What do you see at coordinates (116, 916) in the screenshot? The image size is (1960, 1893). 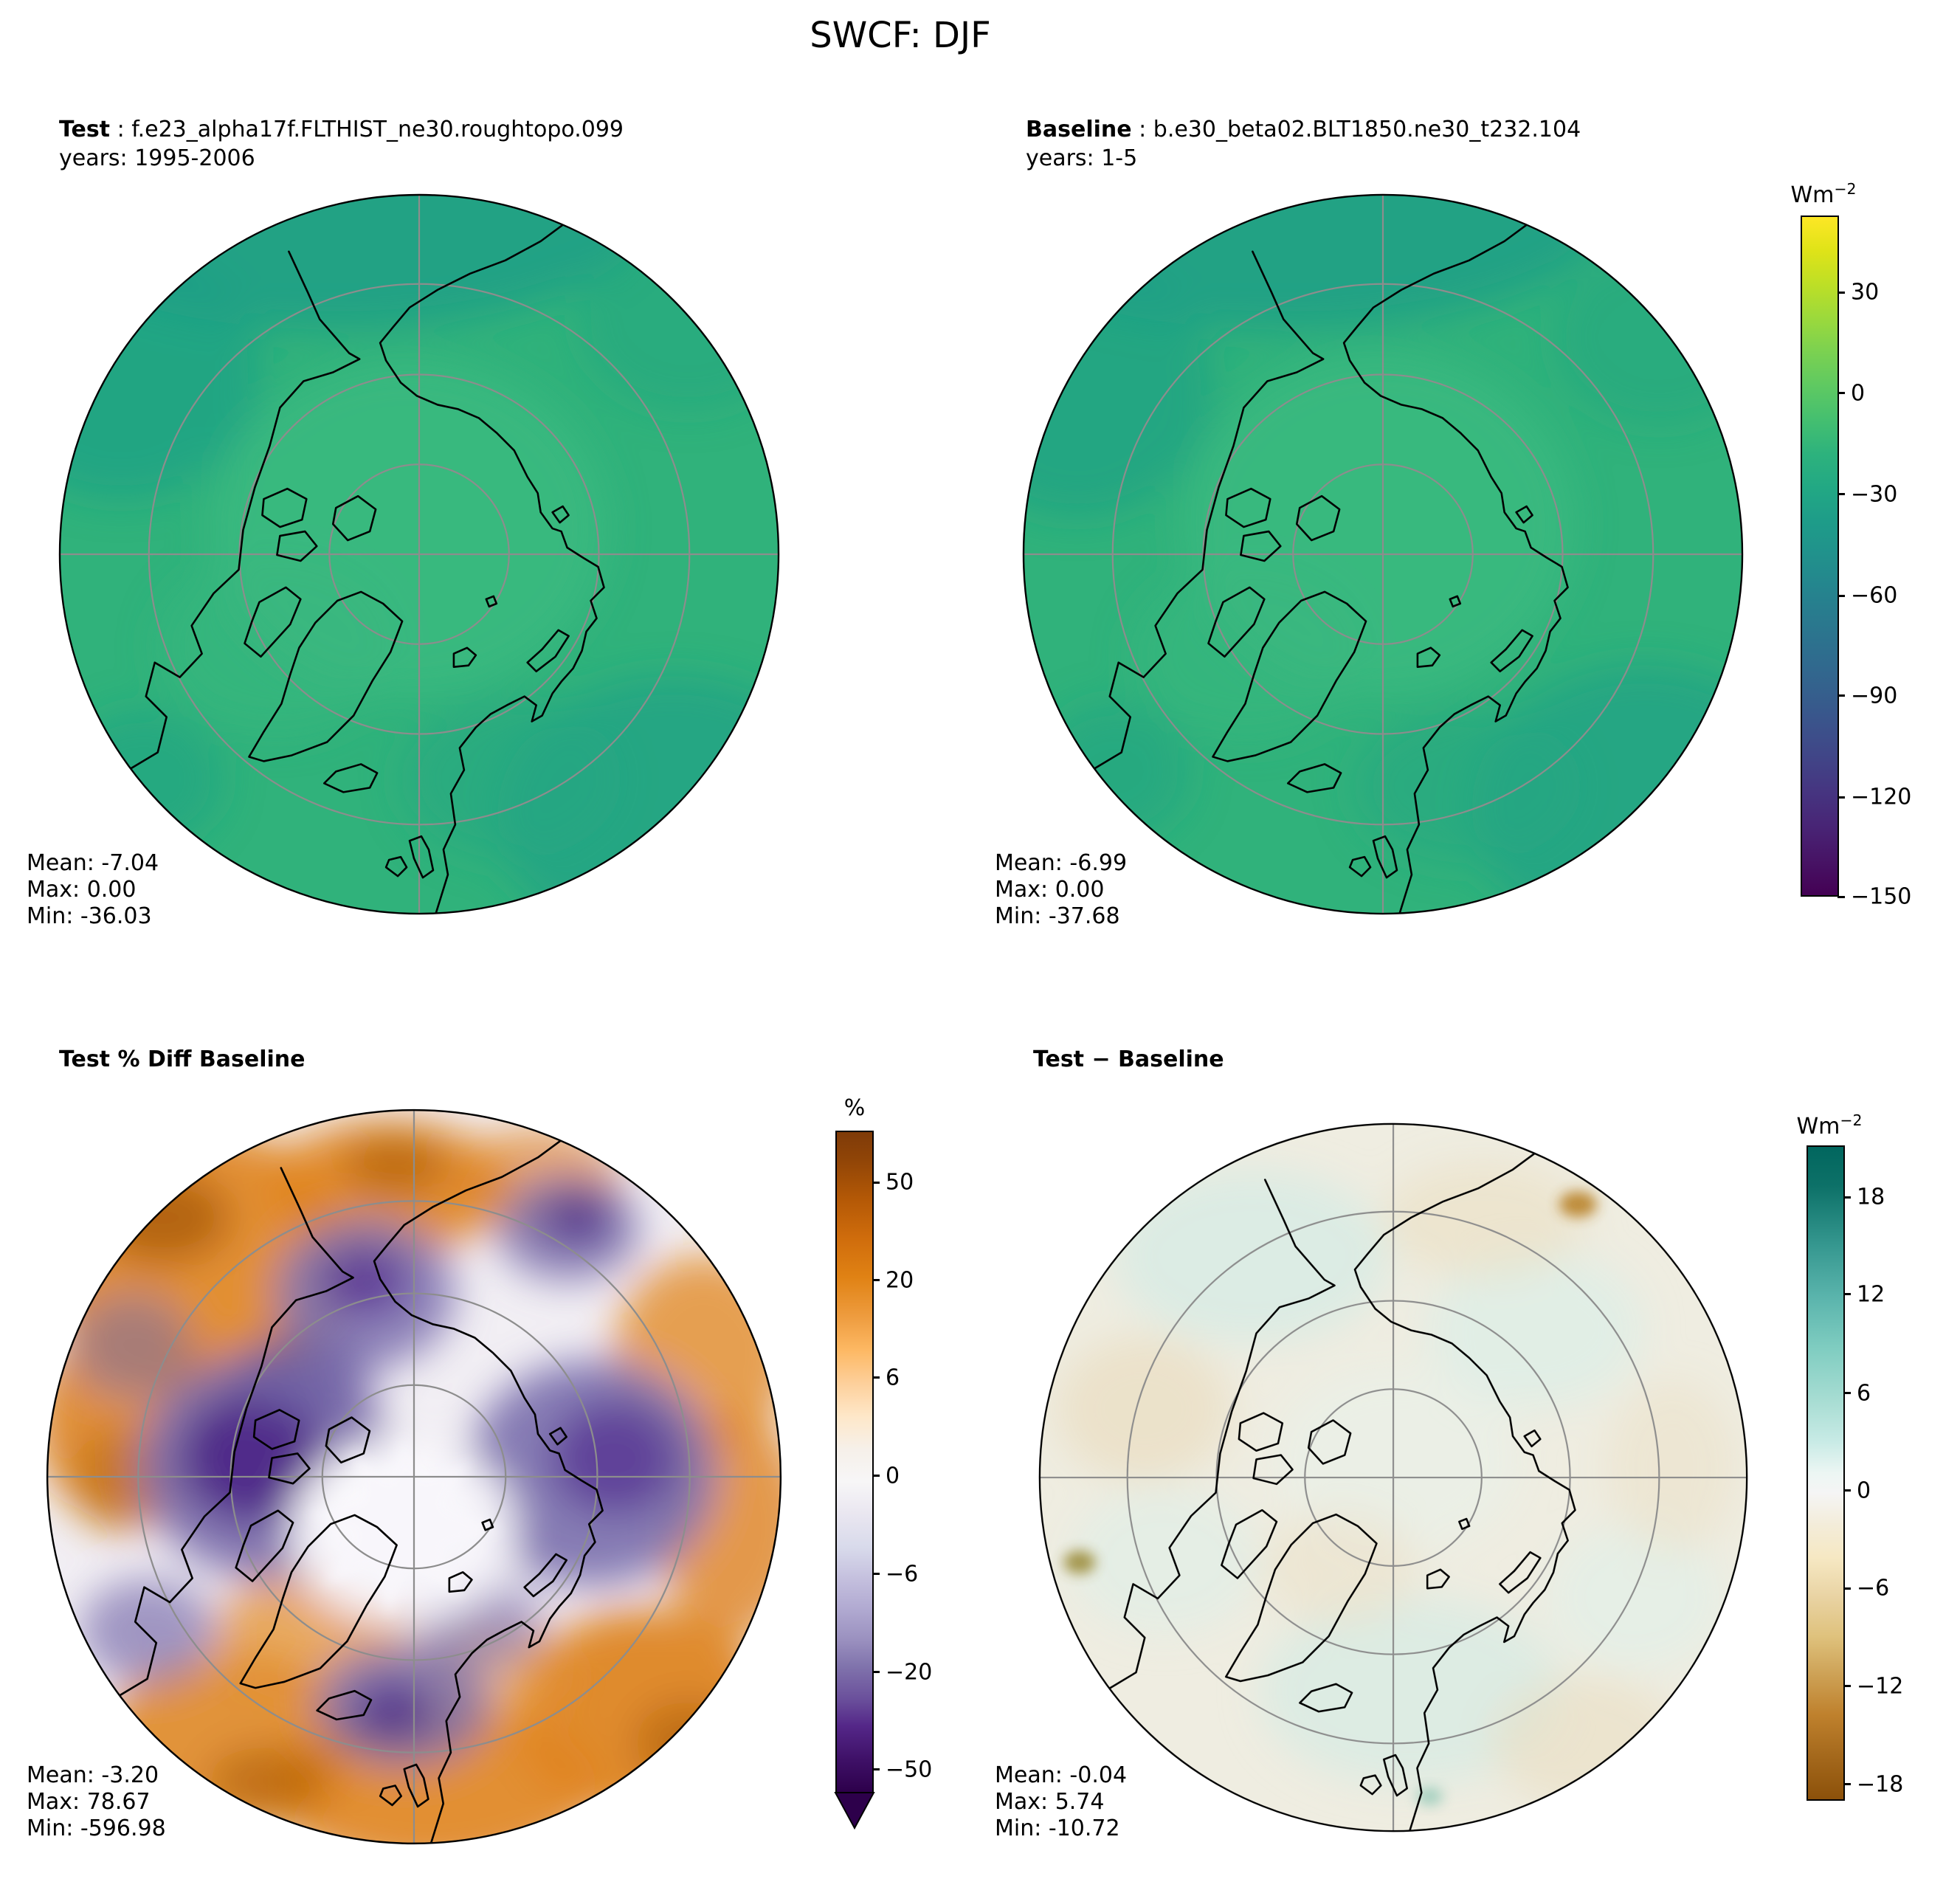 I see `stat-value-min: -36.03` at bounding box center [116, 916].